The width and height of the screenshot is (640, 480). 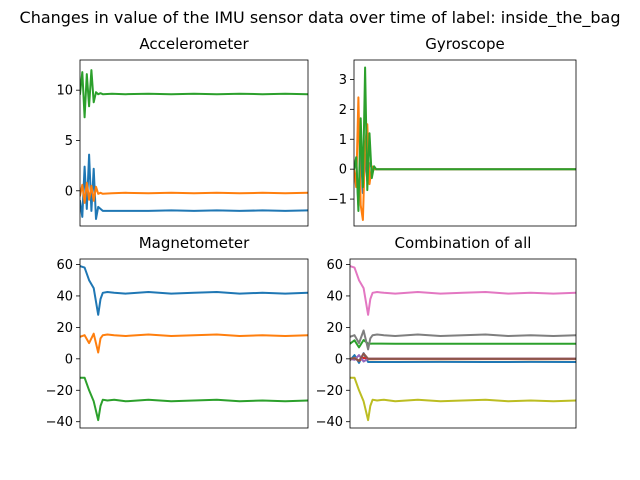 I want to click on combination-ytick-label-4: 40, so click(x=334, y=296).